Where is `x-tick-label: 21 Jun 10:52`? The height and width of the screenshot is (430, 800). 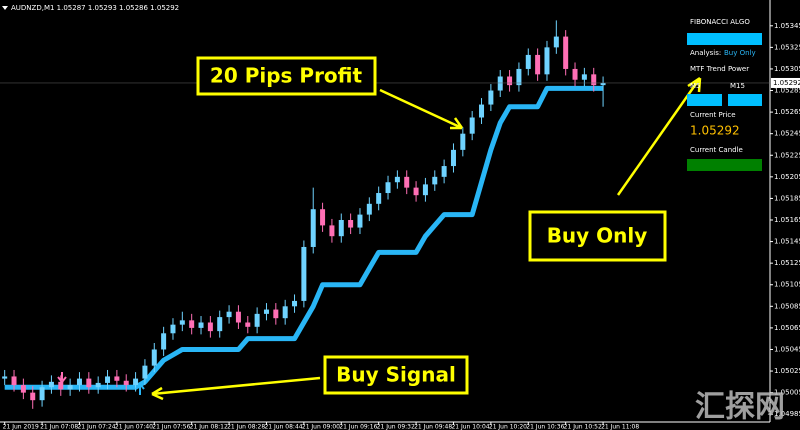 x-tick-label: 21 Jun 10:52 is located at coordinates (583, 427).